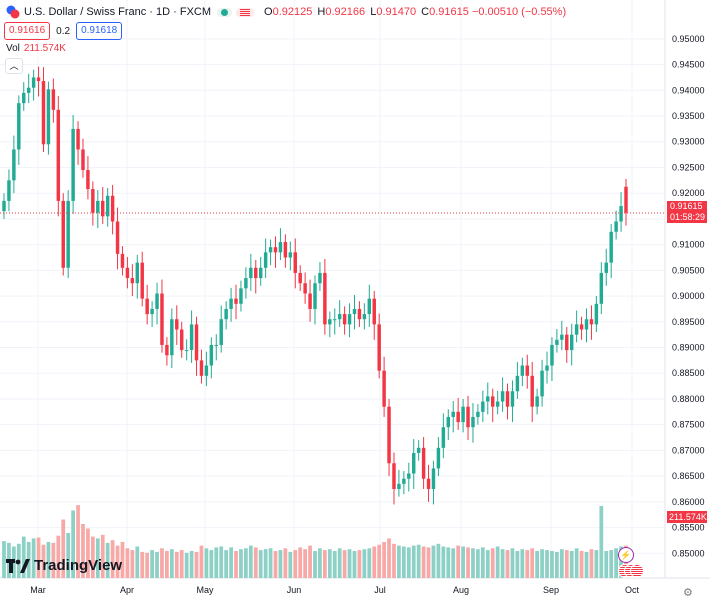 The height and width of the screenshot is (600, 710). I want to click on lightning-event-icon: ⚡, so click(626, 555).